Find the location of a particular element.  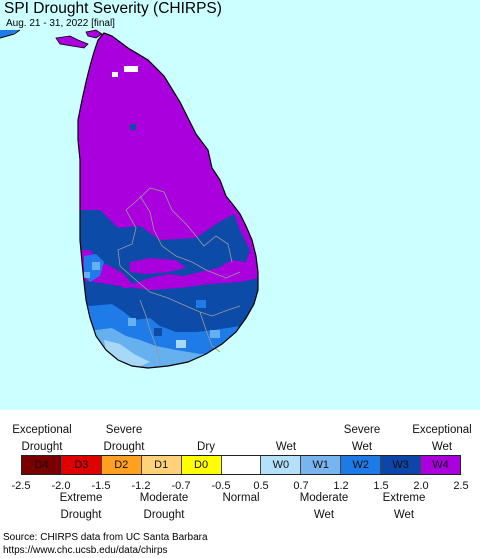

legend-cell-d1: D1 is located at coordinates (161, 465).